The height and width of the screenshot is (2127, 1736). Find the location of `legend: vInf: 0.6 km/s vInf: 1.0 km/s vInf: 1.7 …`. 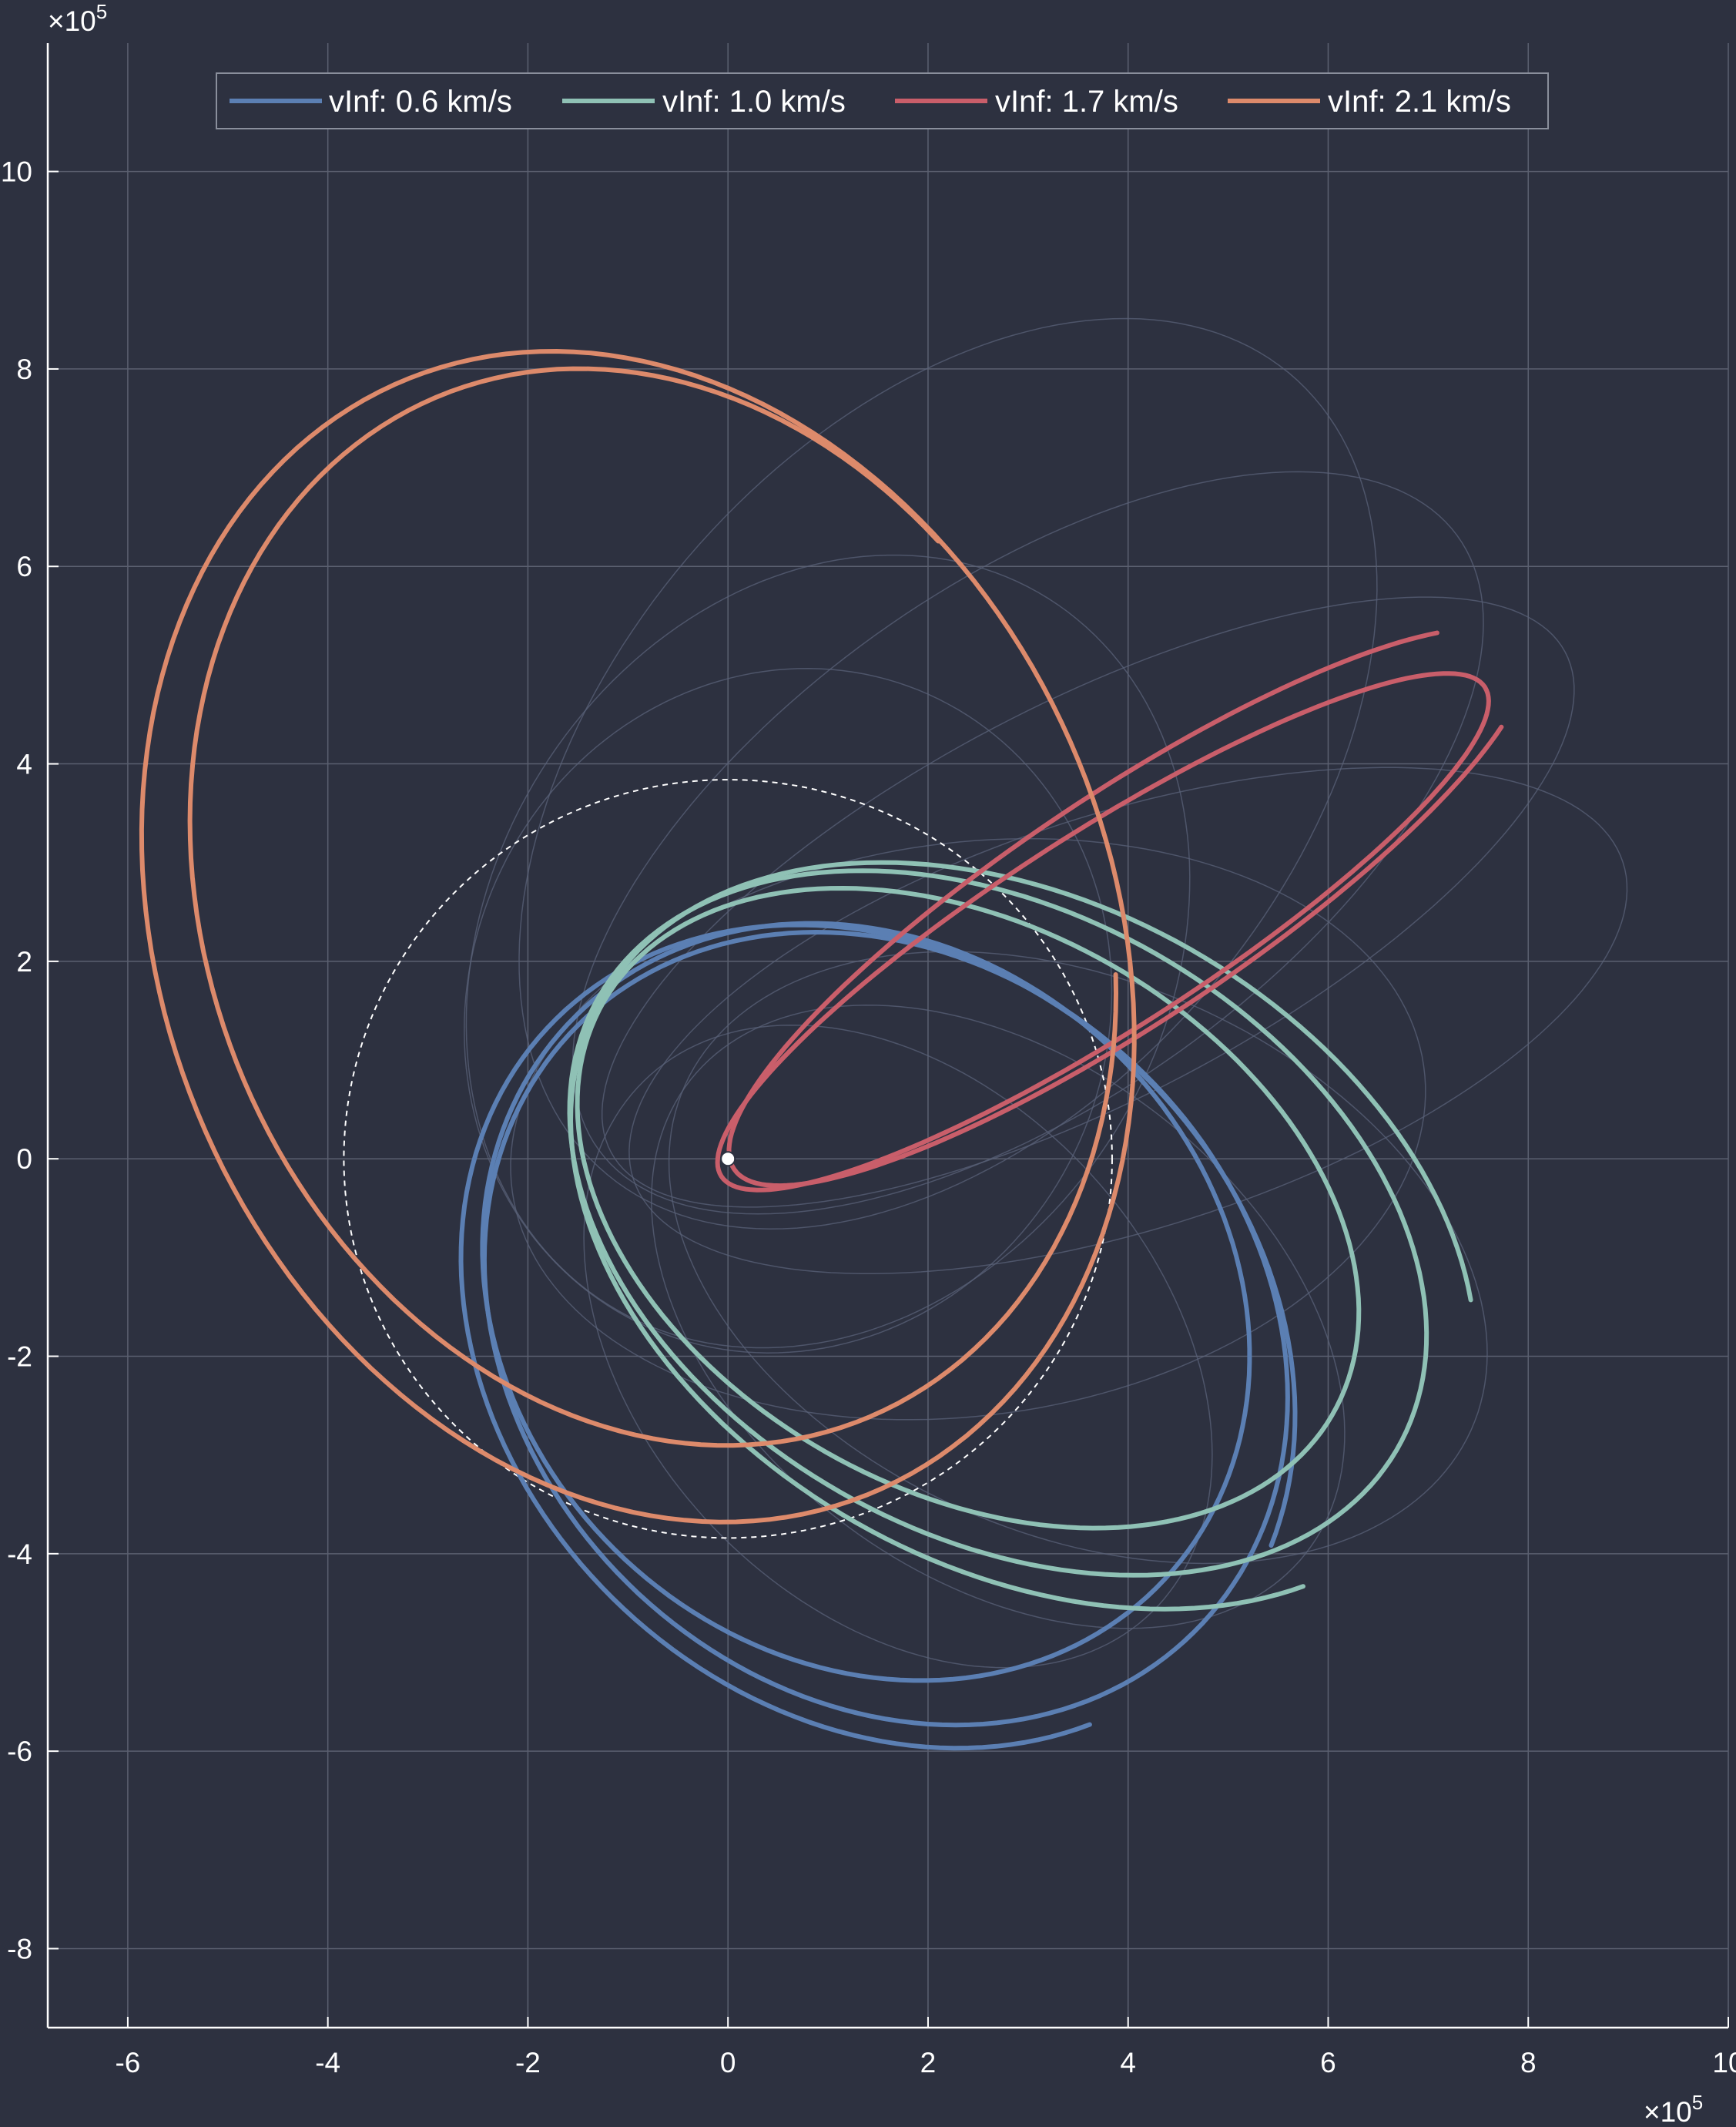

legend: vInf: 0.6 km/s vInf: 1.0 km/s vInf: 1.7 … is located at coordinates (882, 100).